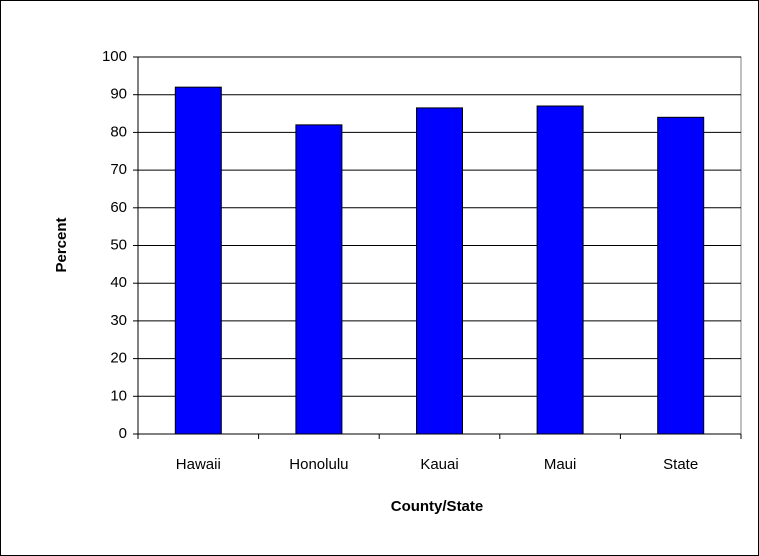  What do you see at coordinates (439, 464) in the screenshot?
I see `x-tick-label: Kauai` at bounding box center [439, 464].